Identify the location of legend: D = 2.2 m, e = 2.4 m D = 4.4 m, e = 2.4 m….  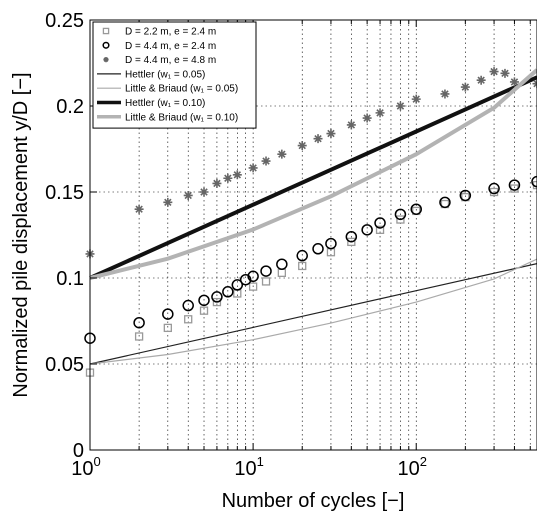
(174, 75).